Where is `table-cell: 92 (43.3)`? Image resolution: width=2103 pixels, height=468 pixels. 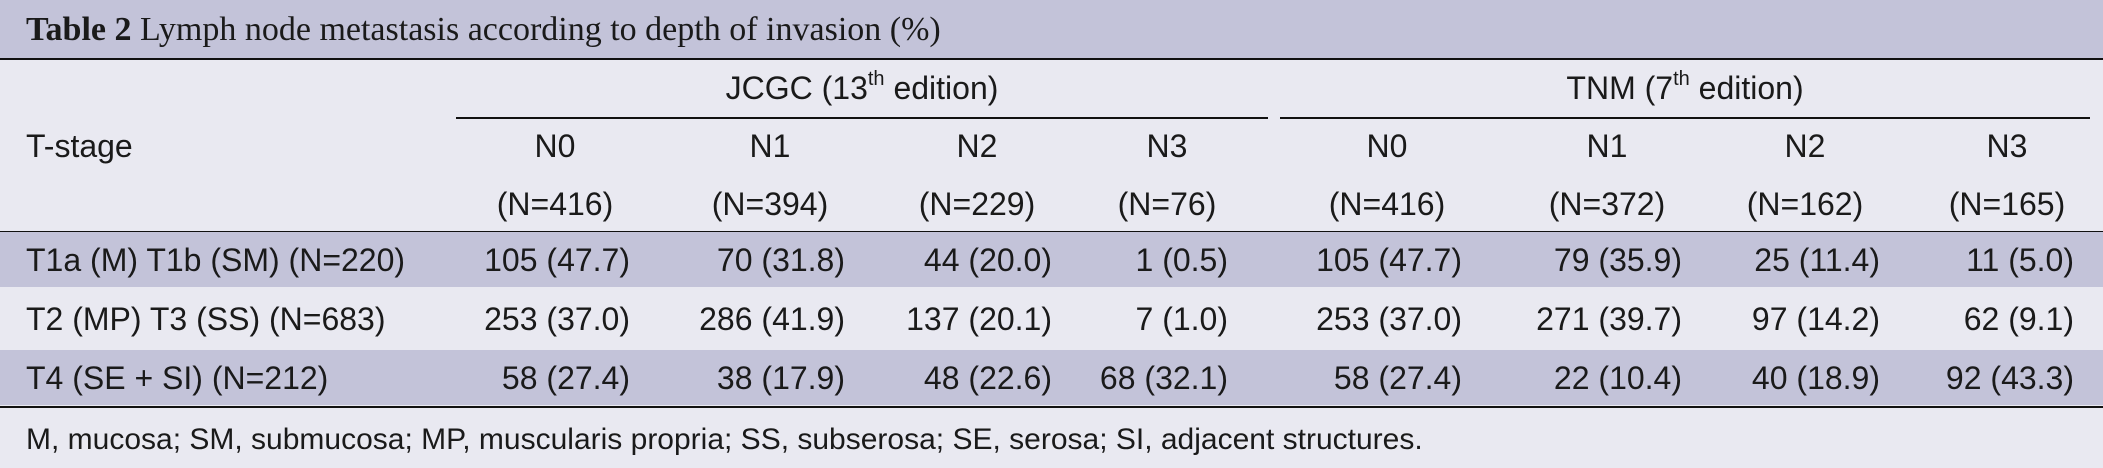 table-cell: 92 (43.3) is located at coordinates (2009, 378).